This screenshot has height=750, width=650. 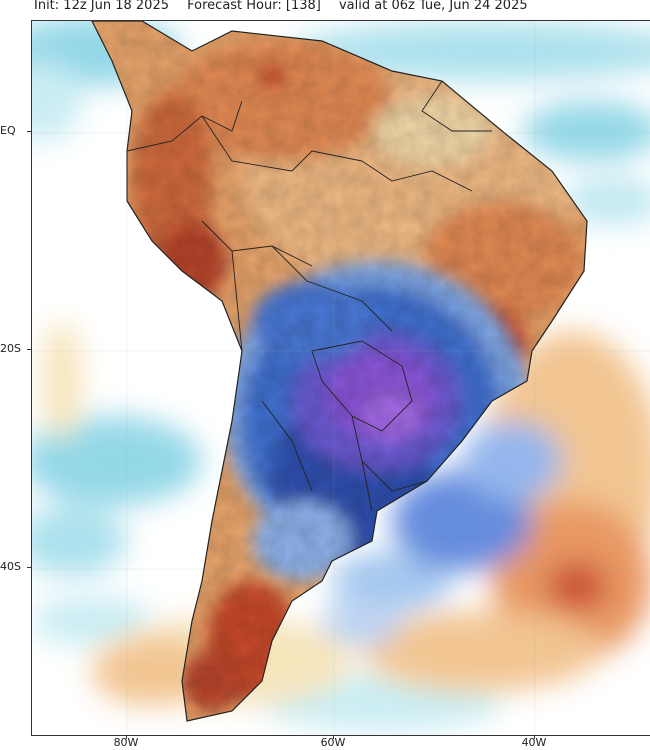 I want to click on valid-time-label: valid at 06z Tue, Jun 24 2025, so click(x=433, y=6).